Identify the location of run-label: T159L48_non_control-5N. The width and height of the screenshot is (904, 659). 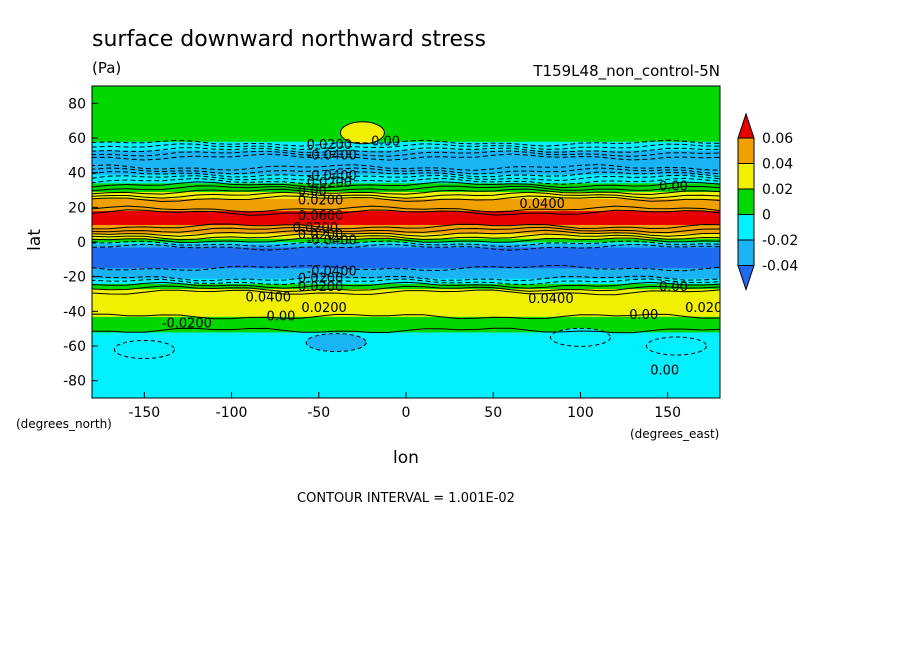
(626, 71).